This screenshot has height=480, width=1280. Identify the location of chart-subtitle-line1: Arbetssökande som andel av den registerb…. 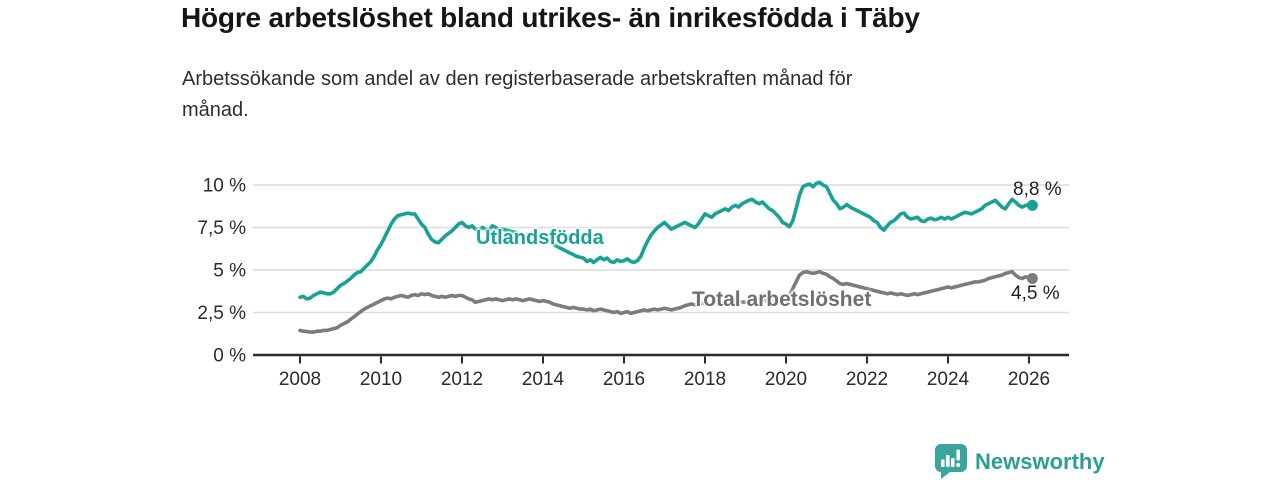
(517, 79).